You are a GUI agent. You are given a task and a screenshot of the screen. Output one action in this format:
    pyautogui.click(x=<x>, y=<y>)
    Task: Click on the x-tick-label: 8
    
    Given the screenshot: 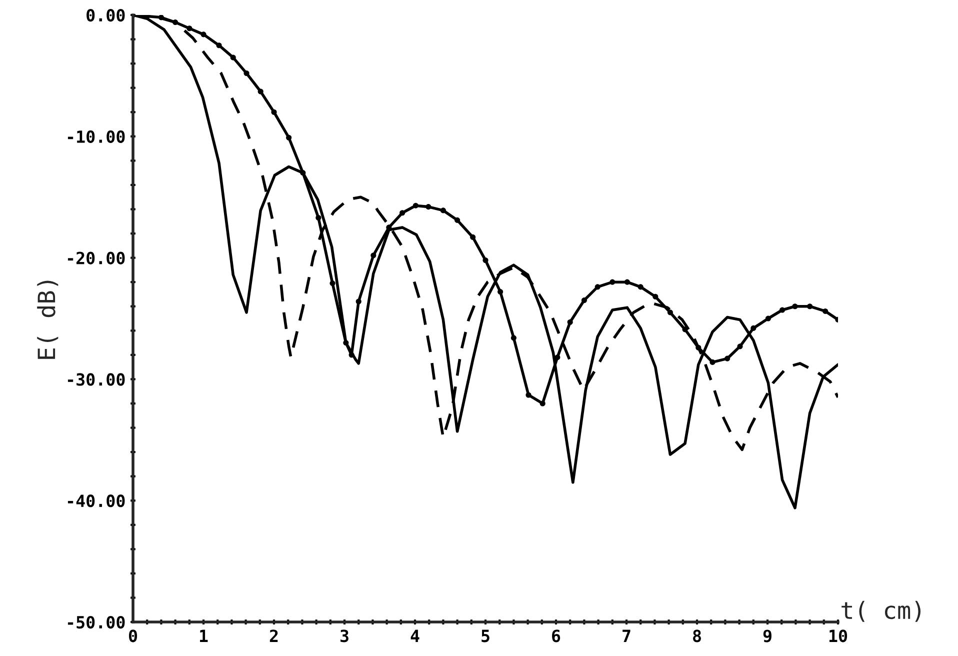 What is the action you would take?
    pyautogui.click(x=697, y=636)
    